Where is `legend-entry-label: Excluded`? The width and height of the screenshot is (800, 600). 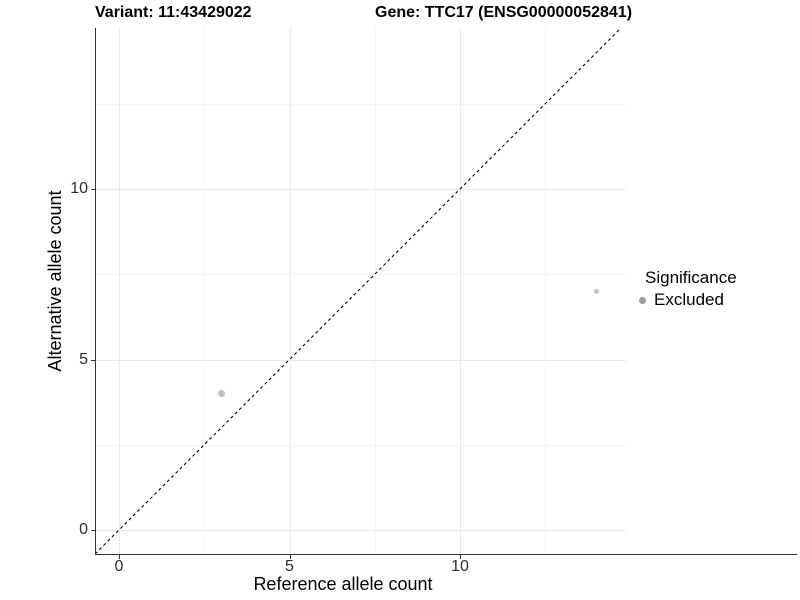
legend-entry-label: Excluded is located at coordinates (689, 299).